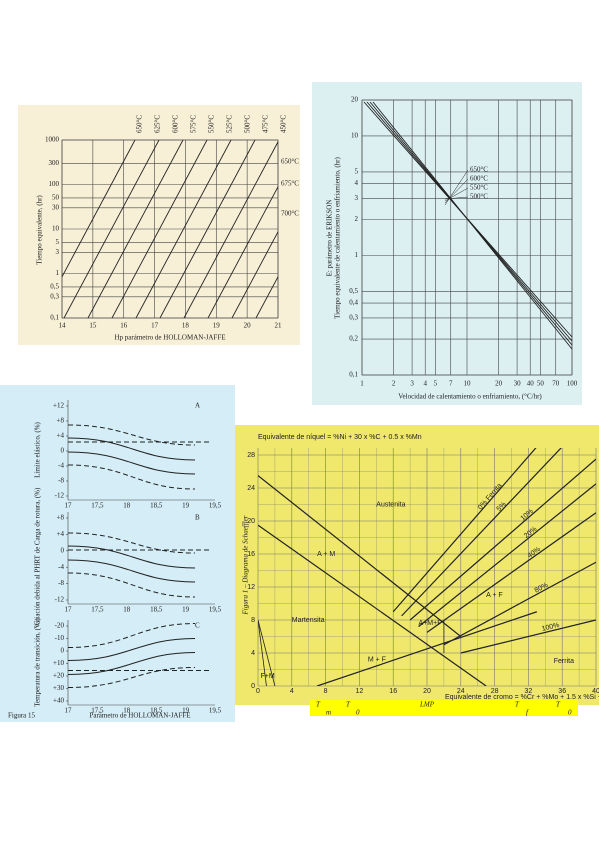 The image size is (599, 848). Describe the element at coordinates (436, 384) in the screenshot. I see `x-tick-label: 5` at that location.